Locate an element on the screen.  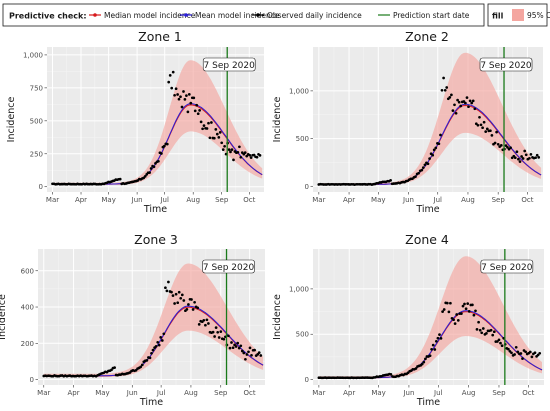
panel-title: Zone 3 is located at coordinates (156, 239).